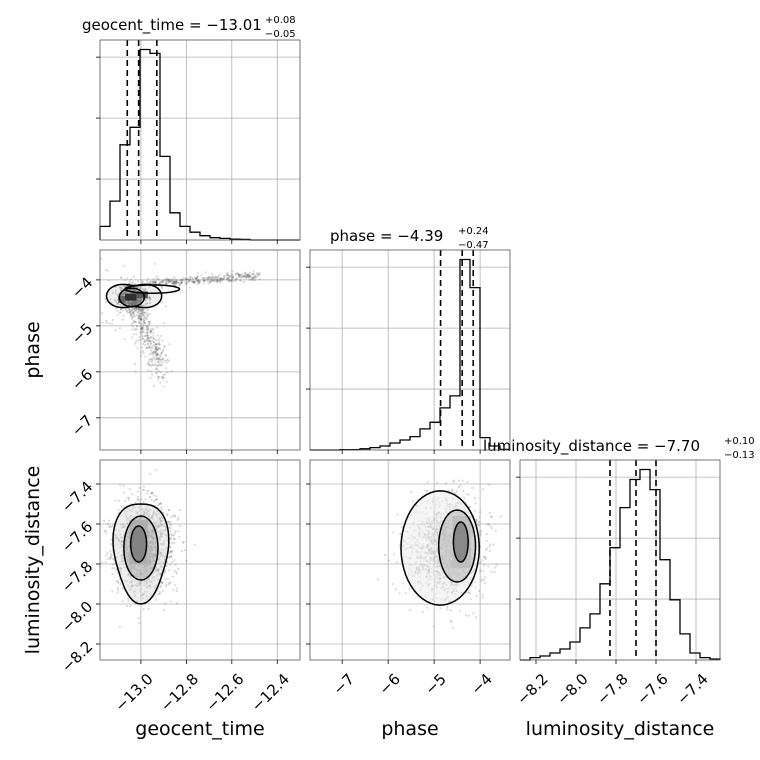  I want to click on xlabel-luminosity-distance: luminosity_distance, so click(620, 729).